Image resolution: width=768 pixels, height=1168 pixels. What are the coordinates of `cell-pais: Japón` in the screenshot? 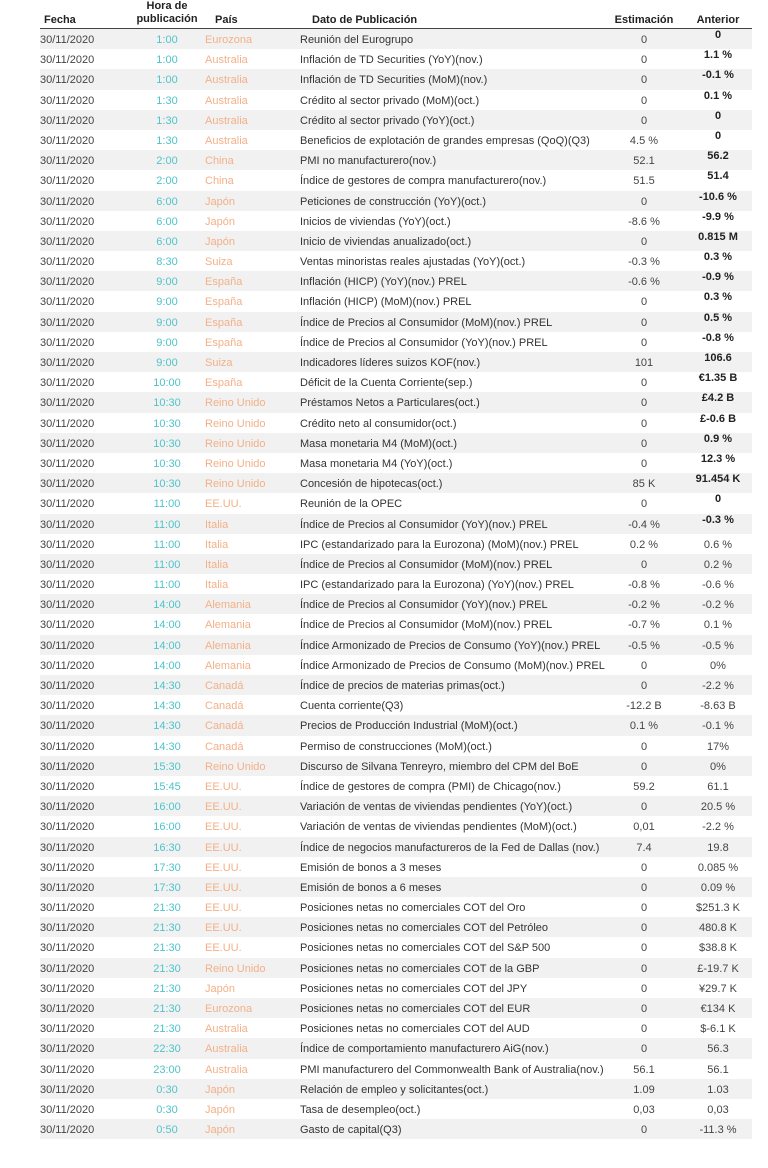 It's located at (220, 1109).